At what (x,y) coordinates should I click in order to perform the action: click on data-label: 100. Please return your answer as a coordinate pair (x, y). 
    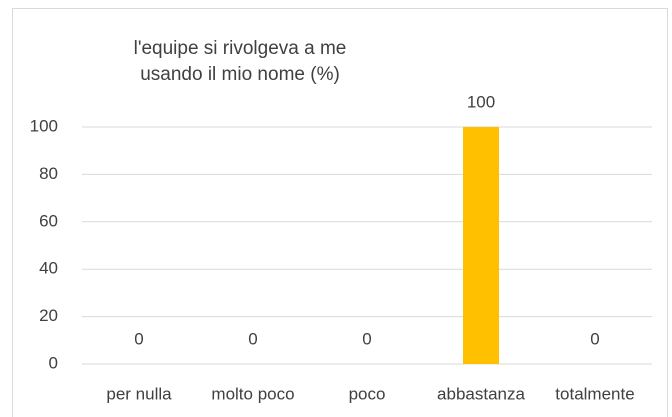
    Looking at the image, I should click on (481, 101).